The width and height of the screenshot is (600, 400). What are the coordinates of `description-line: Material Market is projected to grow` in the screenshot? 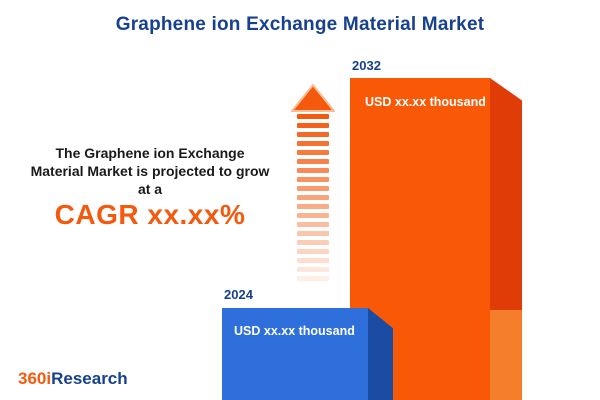 It's located at (150, 171).